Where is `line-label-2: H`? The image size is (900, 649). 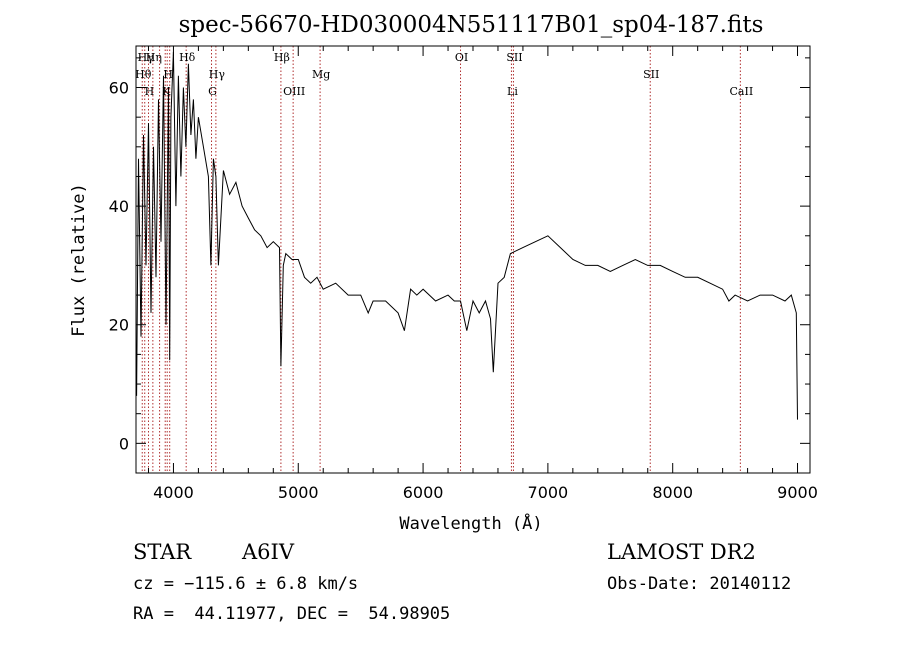 line-label-2: H is located at coordinates (150, 91).